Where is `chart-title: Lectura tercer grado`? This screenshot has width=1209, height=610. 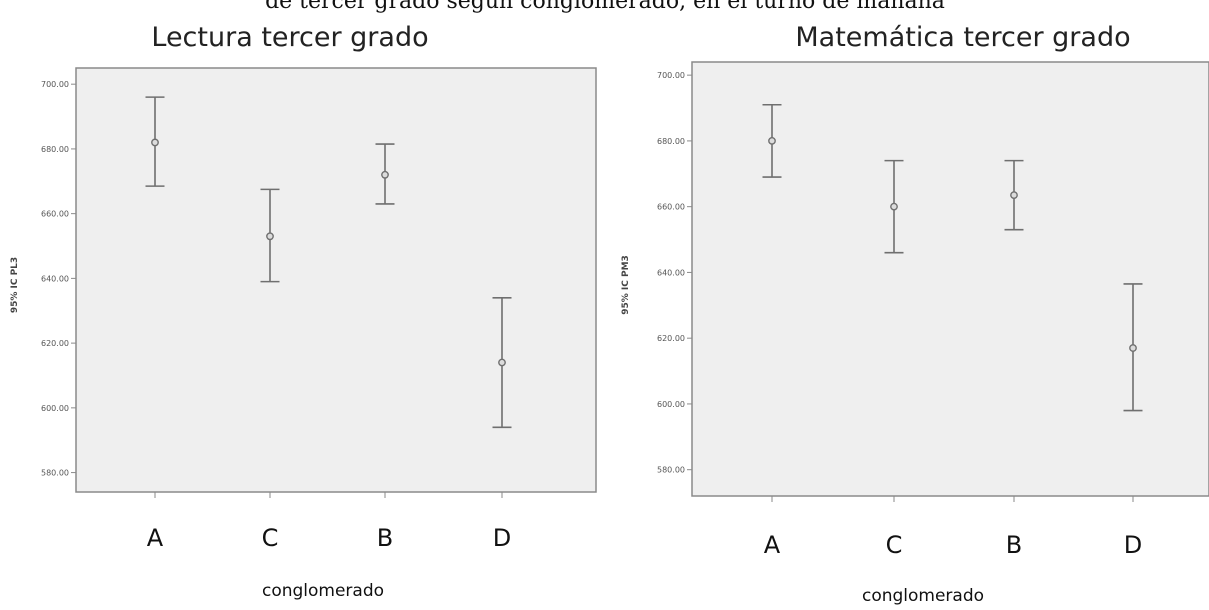
chart-title: Lectura tercer grado is located at coordinates (289, 37).